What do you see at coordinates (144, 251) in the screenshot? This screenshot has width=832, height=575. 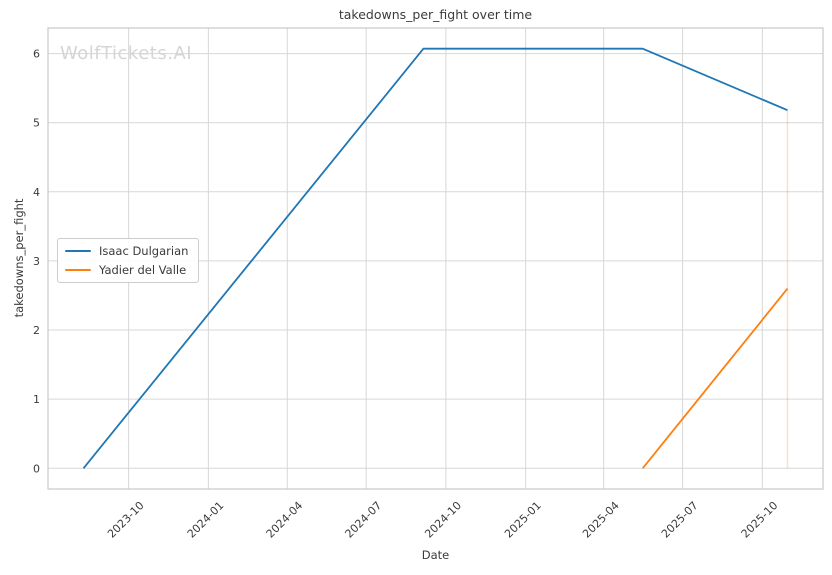 I see `legend-label-isaac-dulgarian: Isaac Dulgarian` at bounding box center [144, 251].